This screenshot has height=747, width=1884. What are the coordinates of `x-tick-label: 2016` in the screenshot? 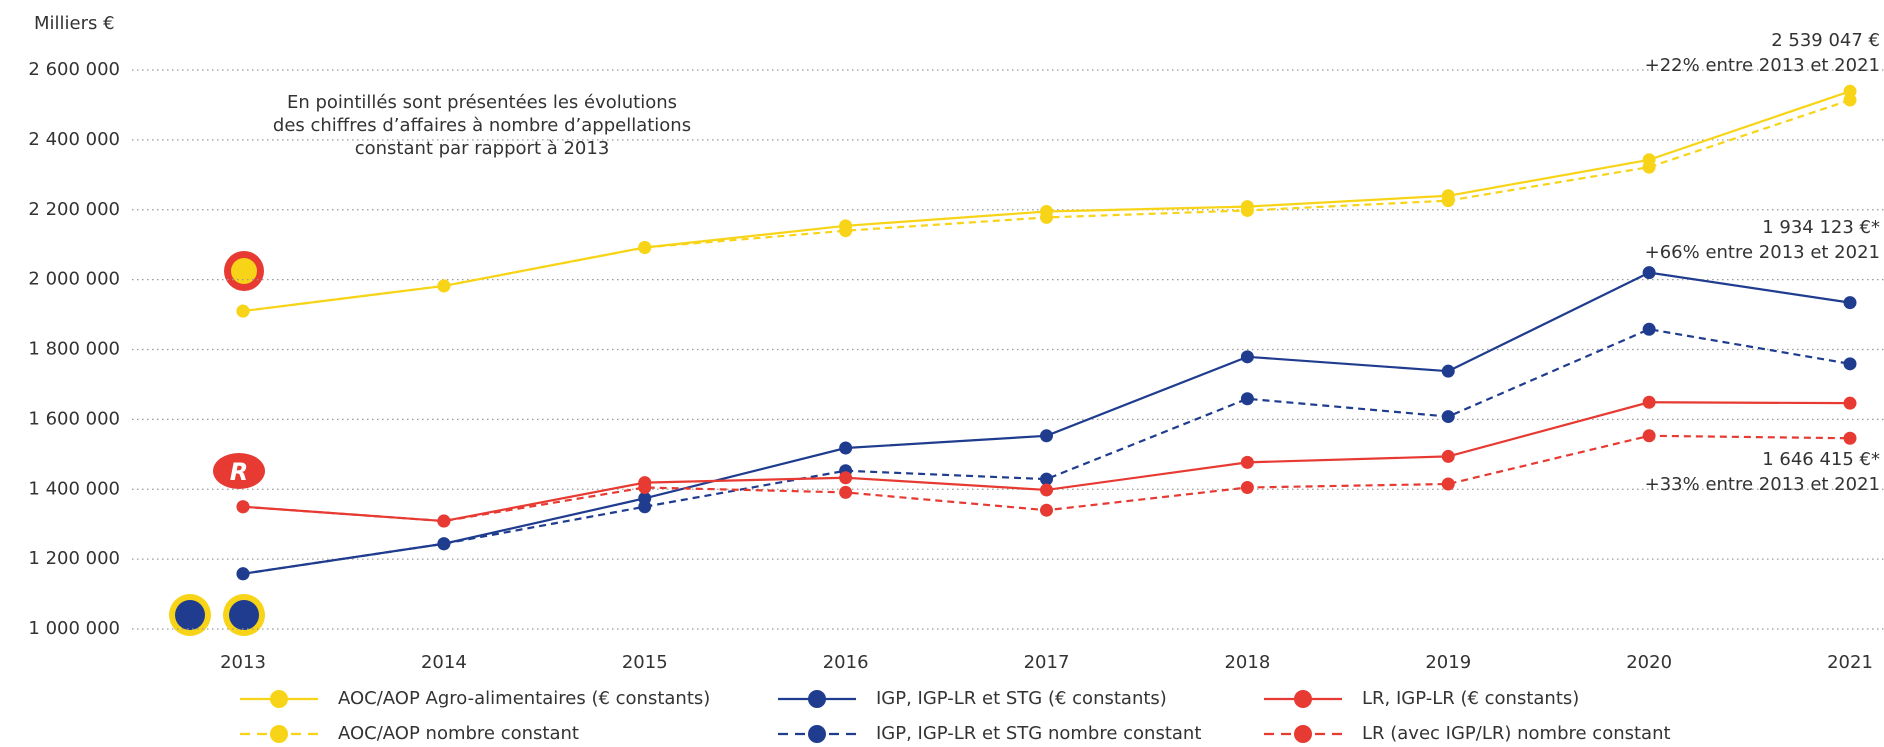 It's located at (846, 662).